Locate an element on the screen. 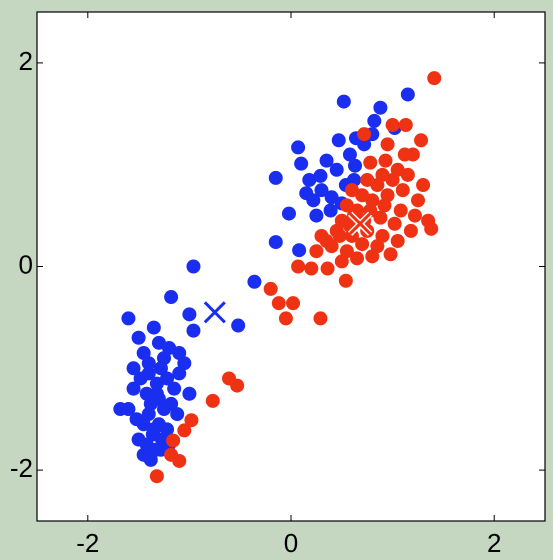  x-tick-label: 0 is located at coordinates (291, 543).